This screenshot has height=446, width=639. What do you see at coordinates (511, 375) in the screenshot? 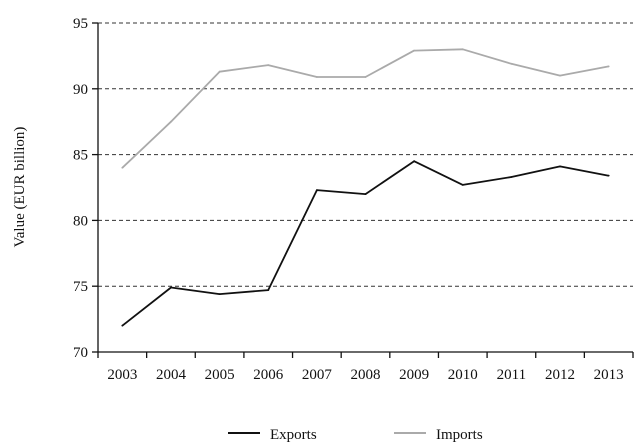
I see `x-tick-label: 2011` at bounding box center [511, 375].